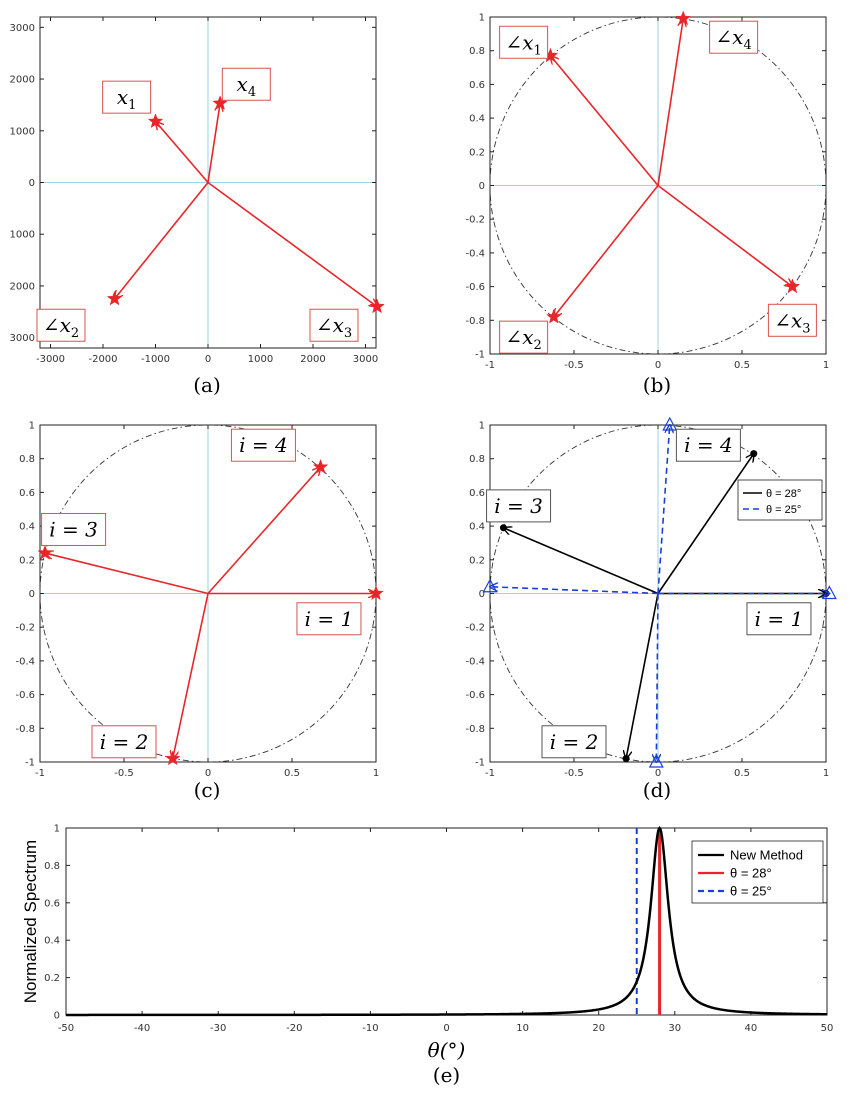 This screenshot has height=1097, width=850. What do you see at coordinates (766, 855) in the screenshot?
I see `legend-entry: New Method` at bounding box center [766, 855].